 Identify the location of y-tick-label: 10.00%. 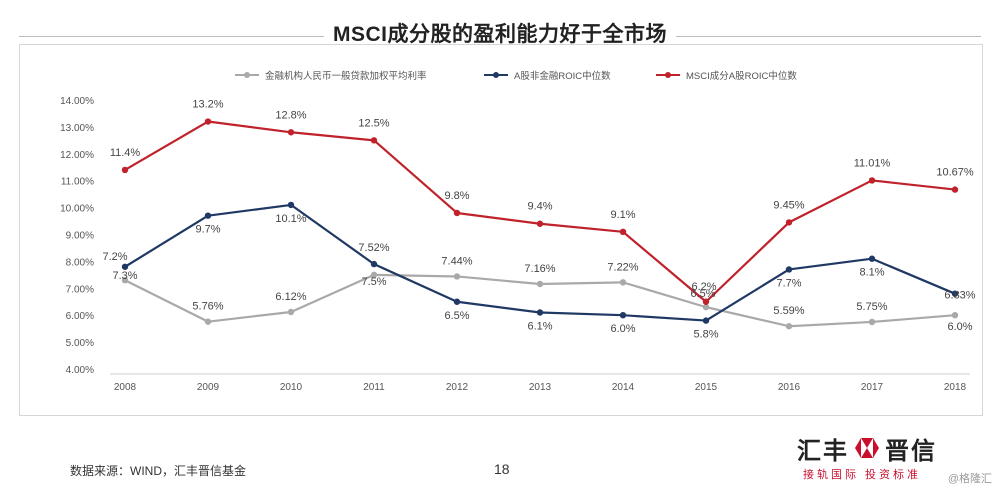
(77, 209).